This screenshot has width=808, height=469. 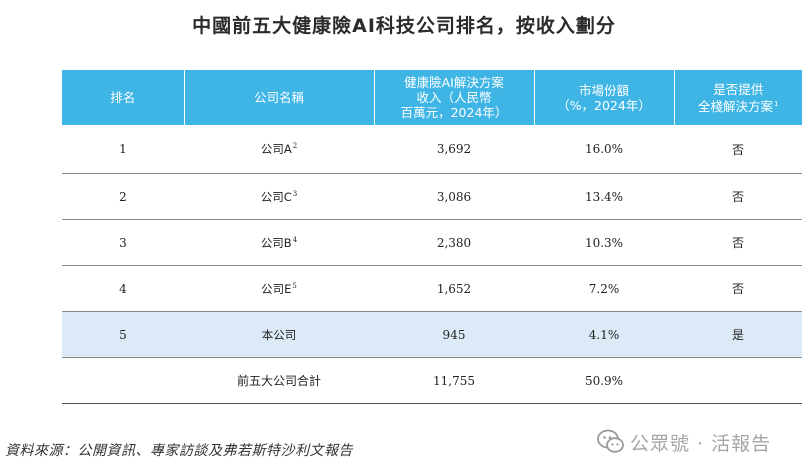 What do you see at coordinates (295, 193) in the screenshot?
I see `footnote-marker: 3` at bounding box center [295, 193].